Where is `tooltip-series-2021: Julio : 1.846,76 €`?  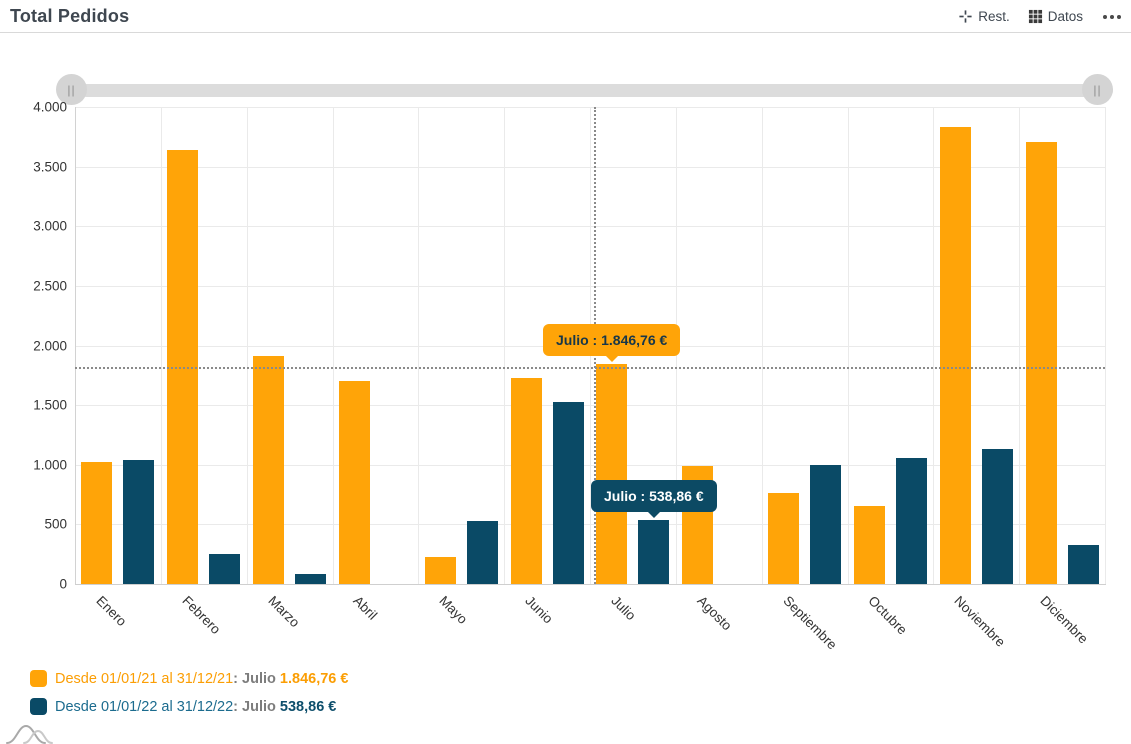 tooltip-series-2021: Julio : 1.846,76 € is located at coordinates (612, 340).